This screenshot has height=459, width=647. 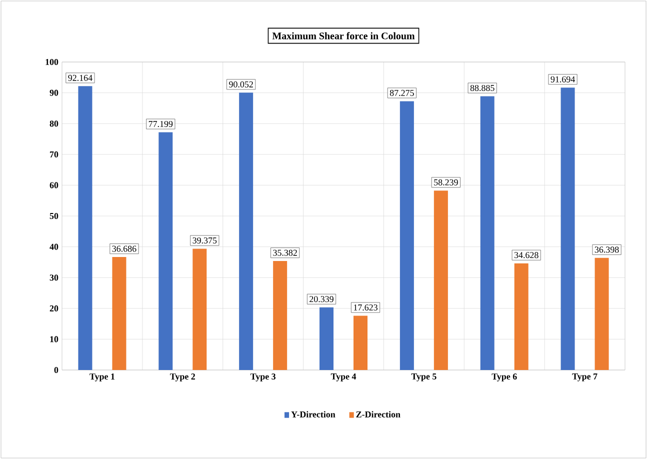 I want to click on data-label: 39.375, so click(x=204, y=240).